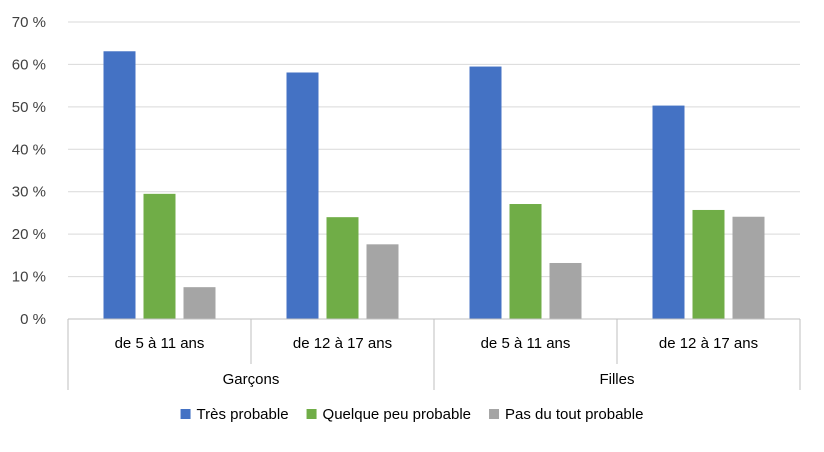 The height and width of the screenshot is (452, 824). I want to click on legend-label: Pas du tout probable, so click(574, 414).